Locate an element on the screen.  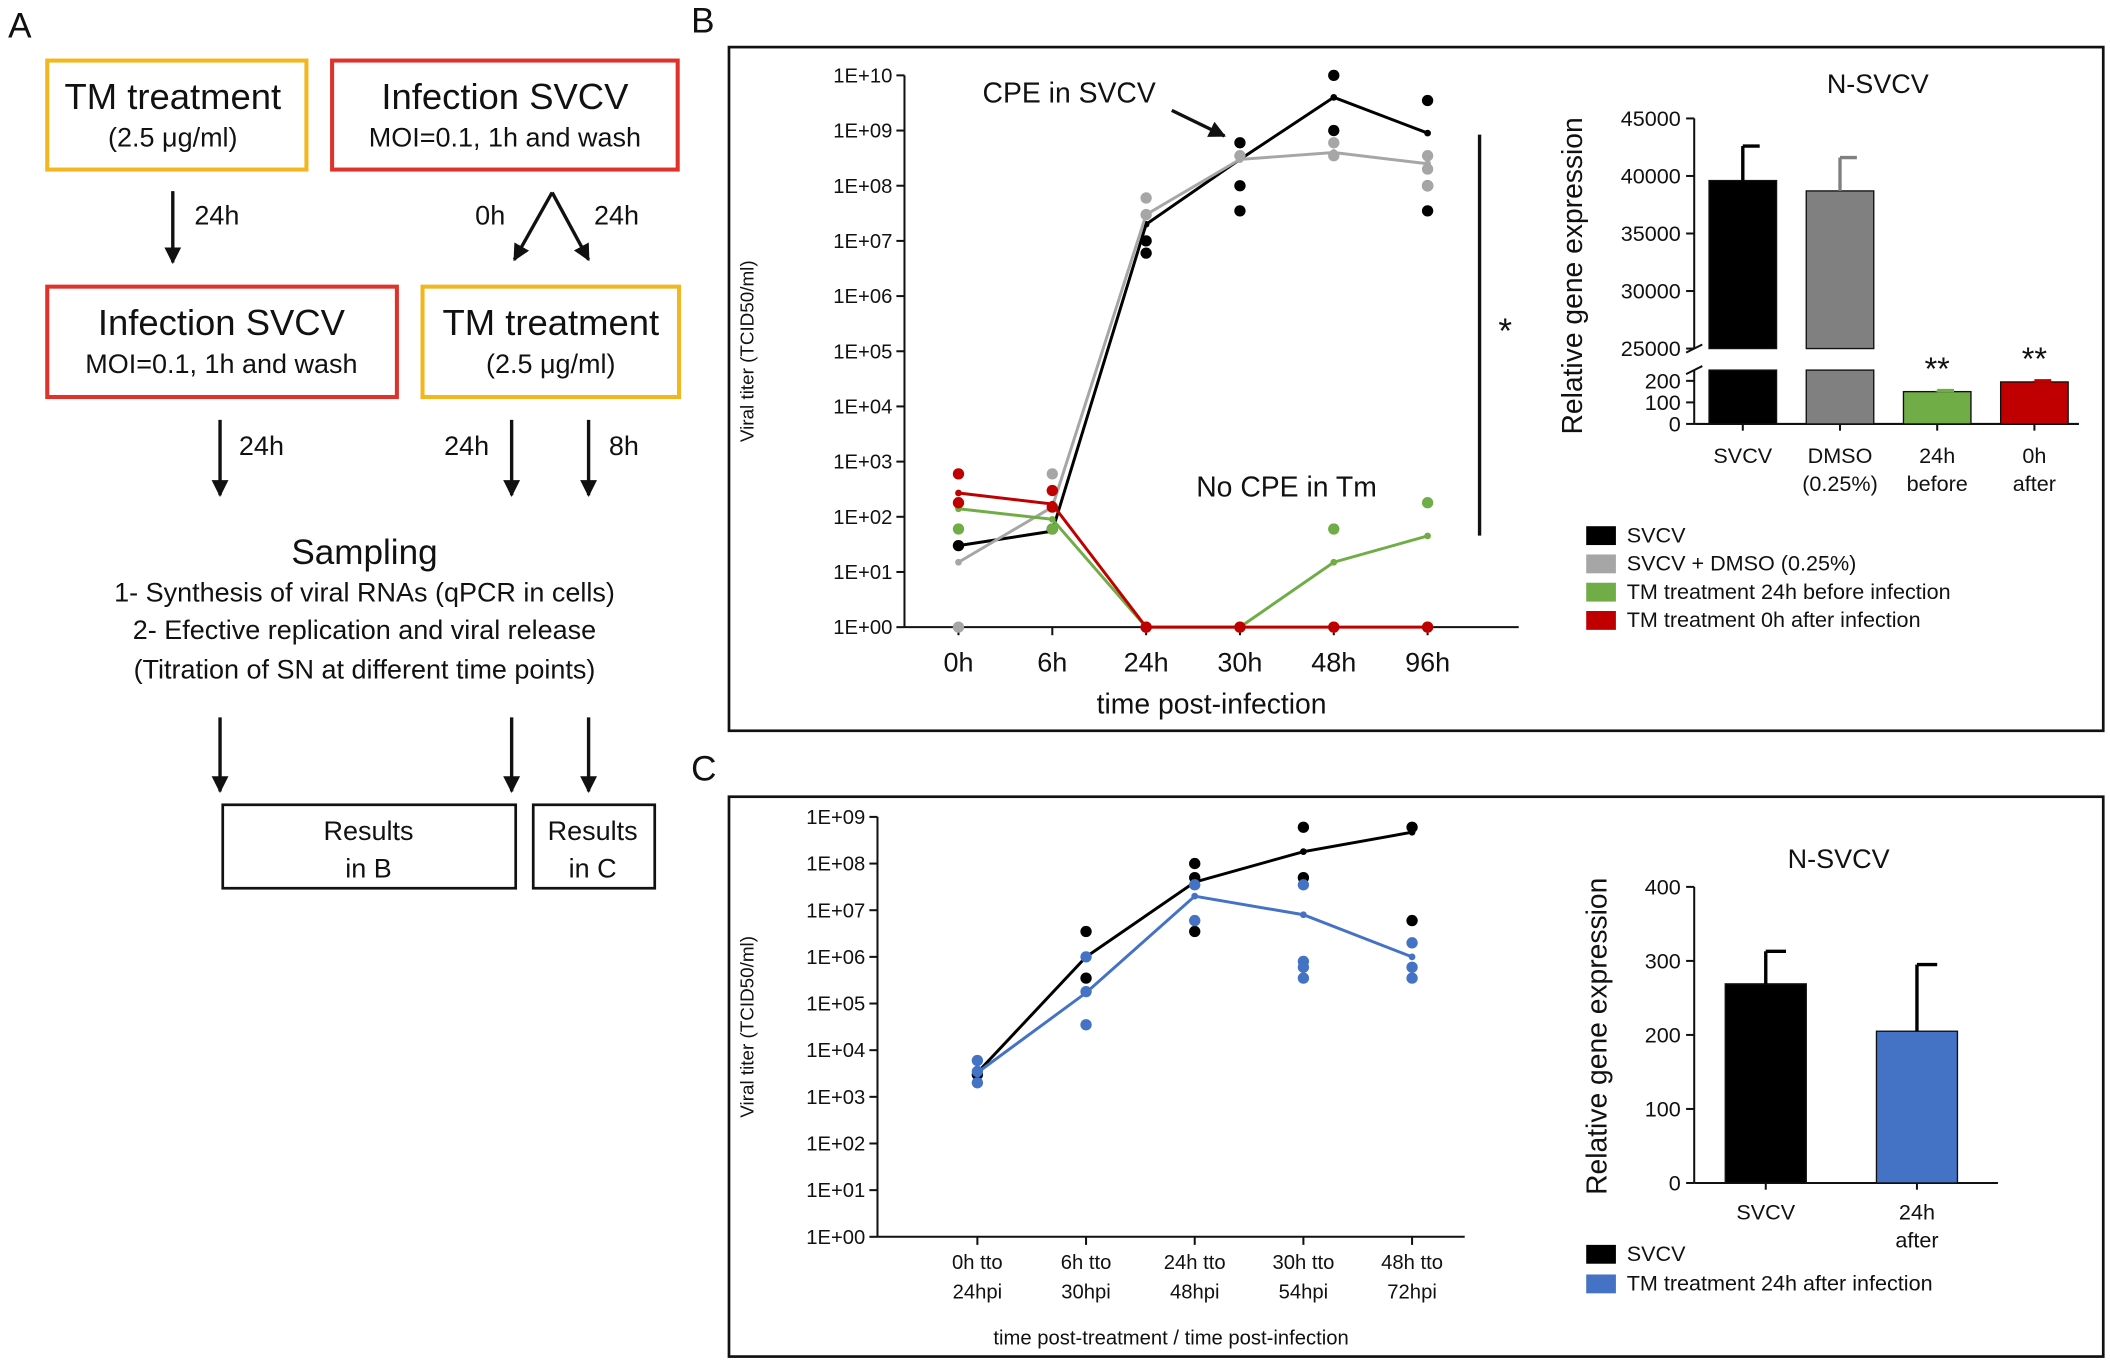
x-tick-label-line: SVCV is located at coordinates (1742, 455).